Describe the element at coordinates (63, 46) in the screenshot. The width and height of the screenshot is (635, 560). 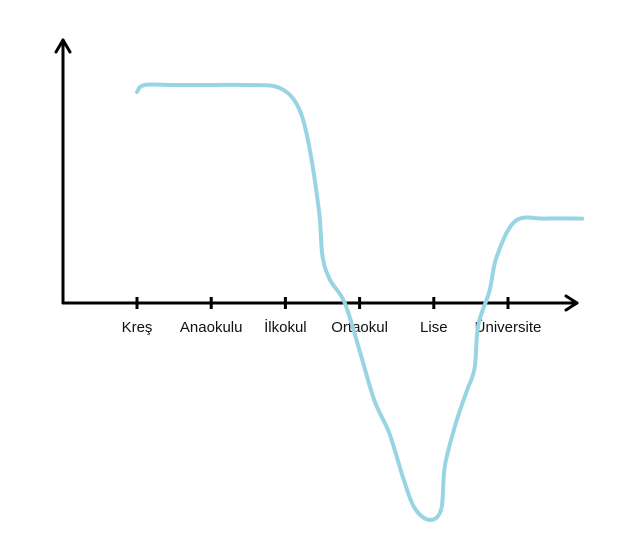
I see `y-axis-arrow-icon` at that location.